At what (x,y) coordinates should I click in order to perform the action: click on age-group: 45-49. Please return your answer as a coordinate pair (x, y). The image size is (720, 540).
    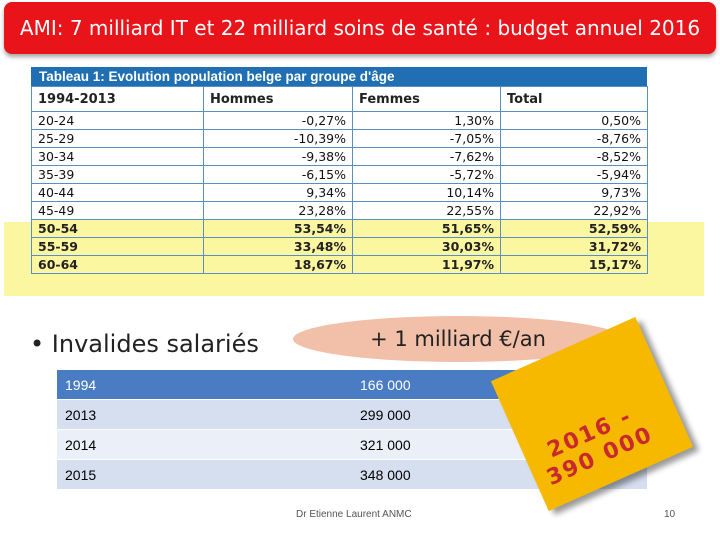
    Looking at the image, I should click on (117, 210).